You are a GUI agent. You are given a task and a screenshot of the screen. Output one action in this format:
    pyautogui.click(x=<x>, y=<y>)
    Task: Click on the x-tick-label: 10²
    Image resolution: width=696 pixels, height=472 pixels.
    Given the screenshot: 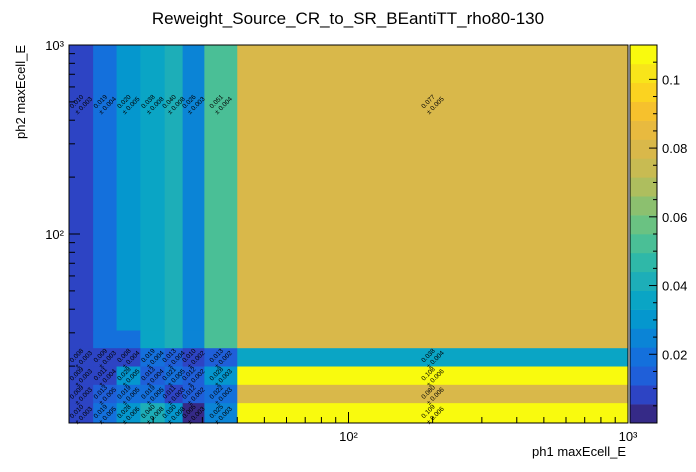 What is the action you would take?
    pyautogui.click(x=348, y=436)
    